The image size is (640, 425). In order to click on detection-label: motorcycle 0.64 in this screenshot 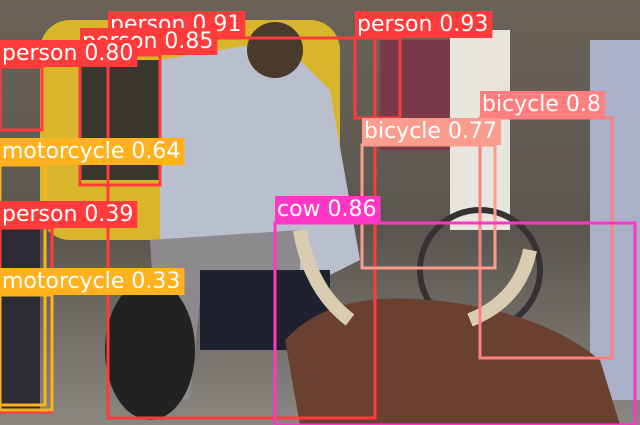, I will do `click(91, 151)`.